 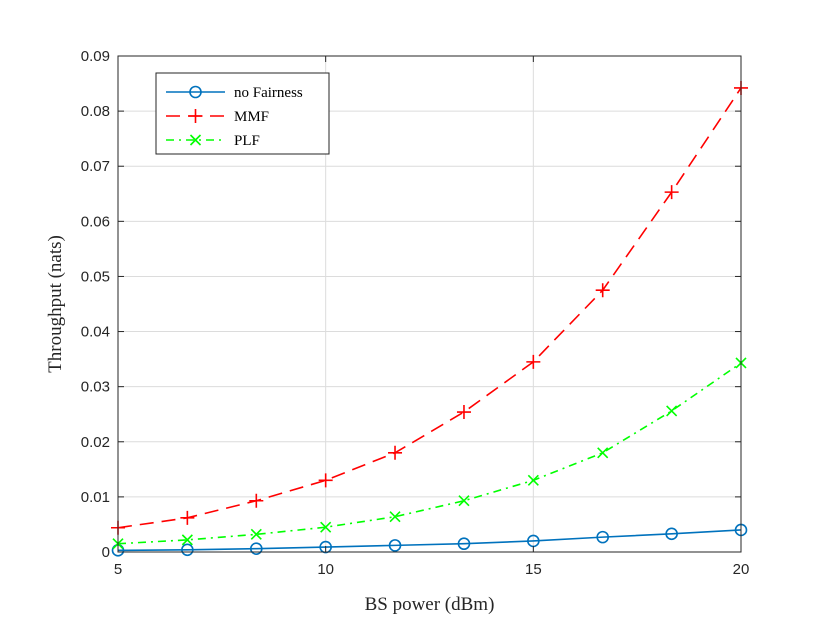 What do you see at coordinates (95, 276) in the screenshot?
I see `y-tick-label: 0.05` at bounding box center [95, 276].